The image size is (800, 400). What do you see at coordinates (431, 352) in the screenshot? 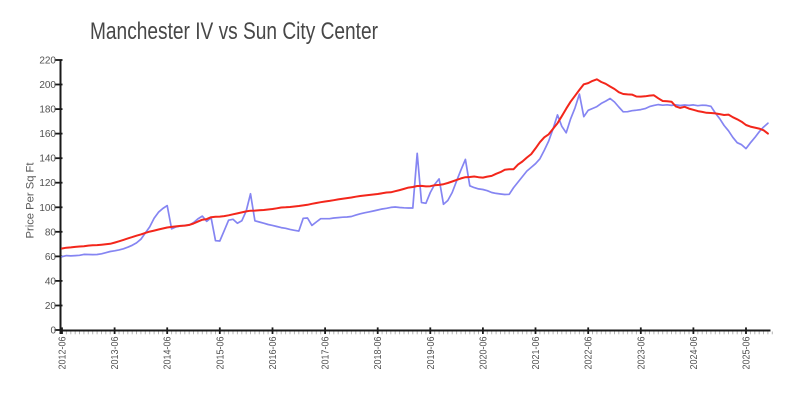
I see `svg-text: 2019-06` at bounding box center [431, 352].